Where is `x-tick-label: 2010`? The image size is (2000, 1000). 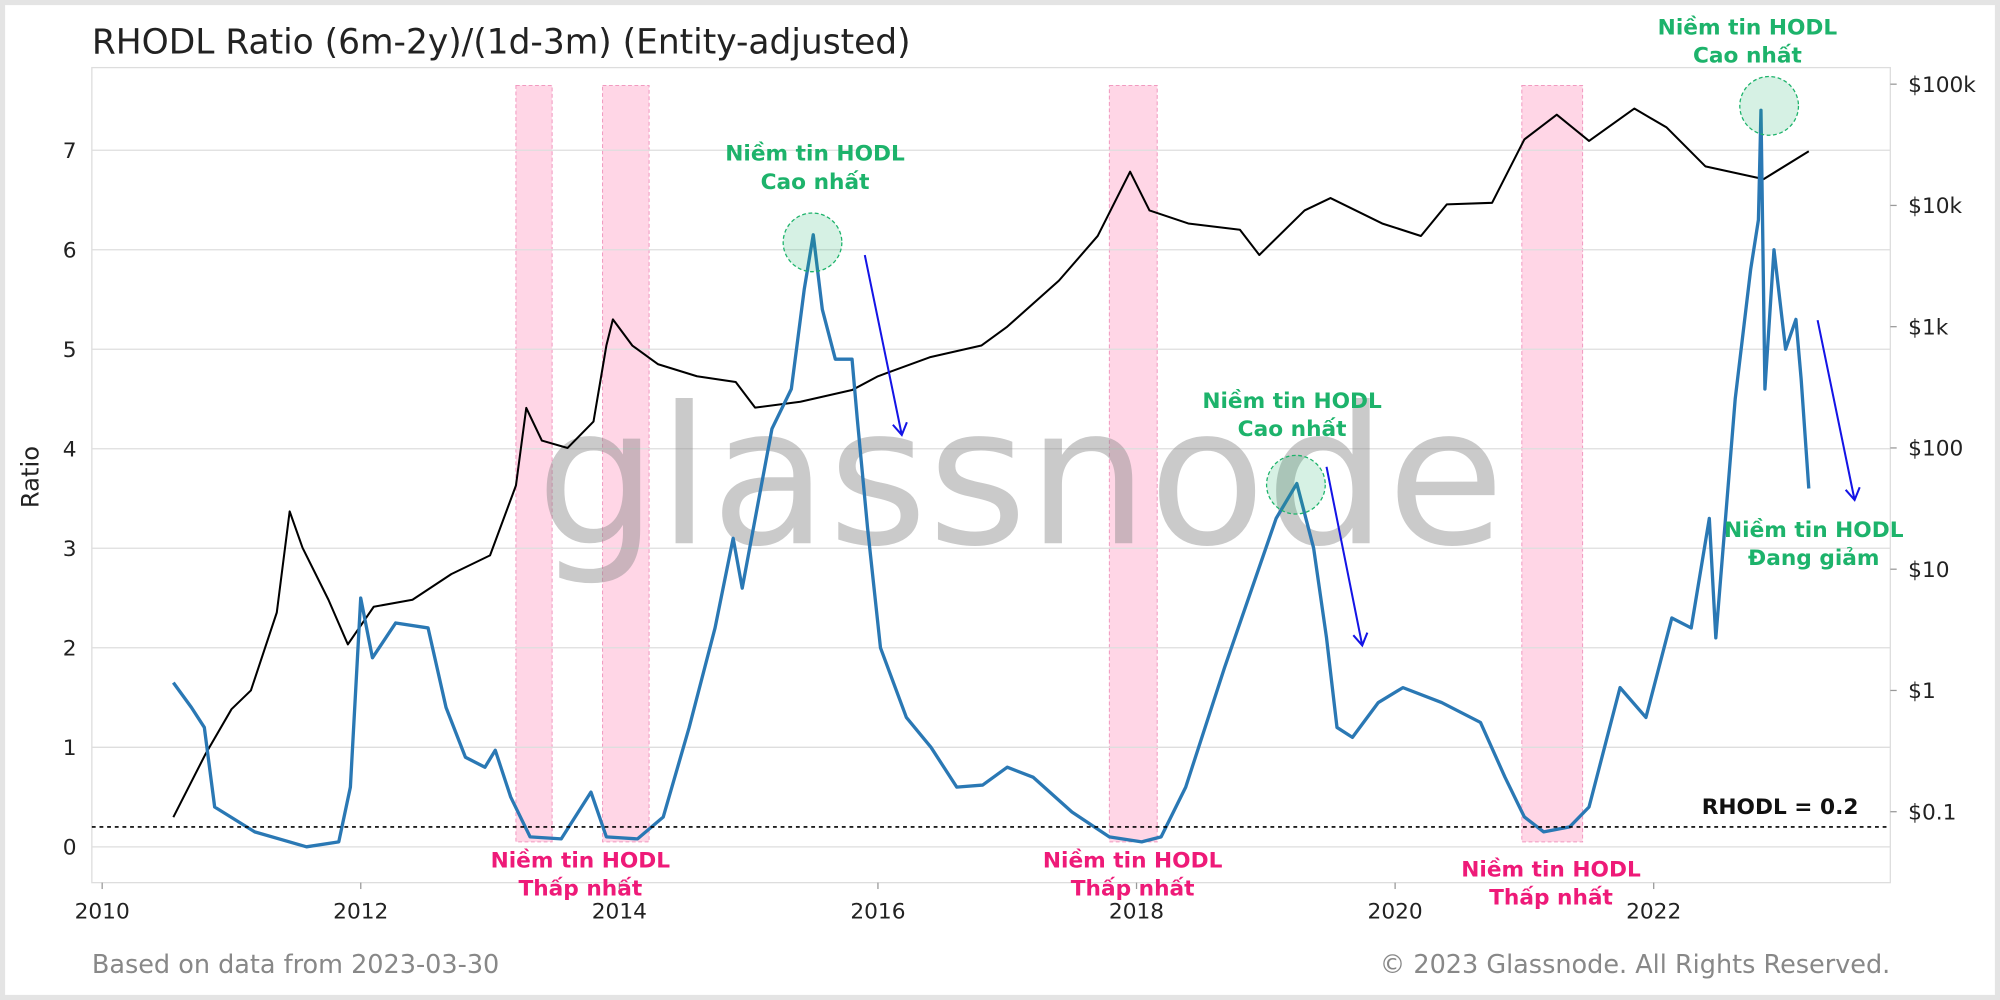
x-tick-label: 2010 is located at coordinates (102, 911).